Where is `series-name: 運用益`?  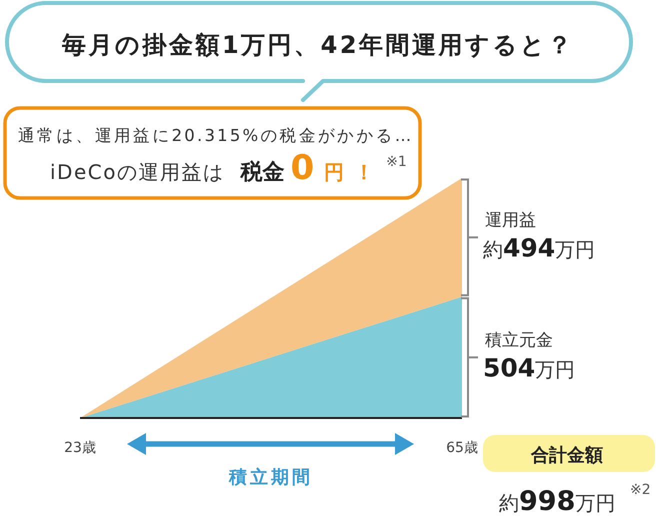
series-name: 運用益 is located at coordinates (510, 220).